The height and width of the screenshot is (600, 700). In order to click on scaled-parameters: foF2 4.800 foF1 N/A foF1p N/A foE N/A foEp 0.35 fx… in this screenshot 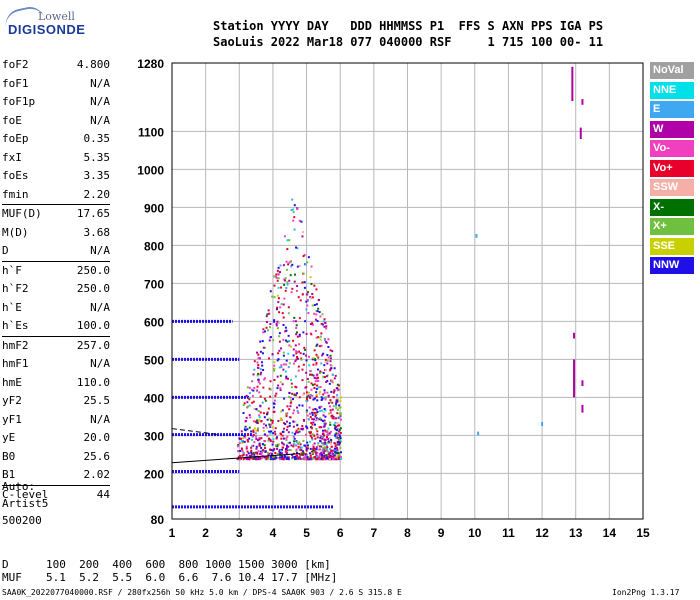, I will do `click(56, 280)`.